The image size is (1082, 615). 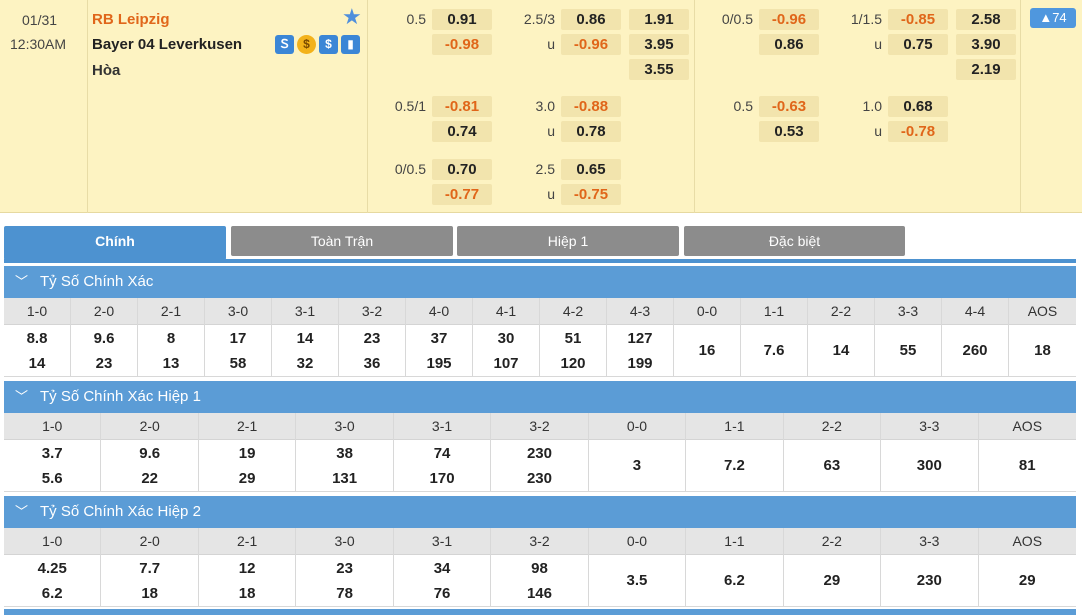 I want to click on score-odds-cell: 14, so click(x=841, y=351).